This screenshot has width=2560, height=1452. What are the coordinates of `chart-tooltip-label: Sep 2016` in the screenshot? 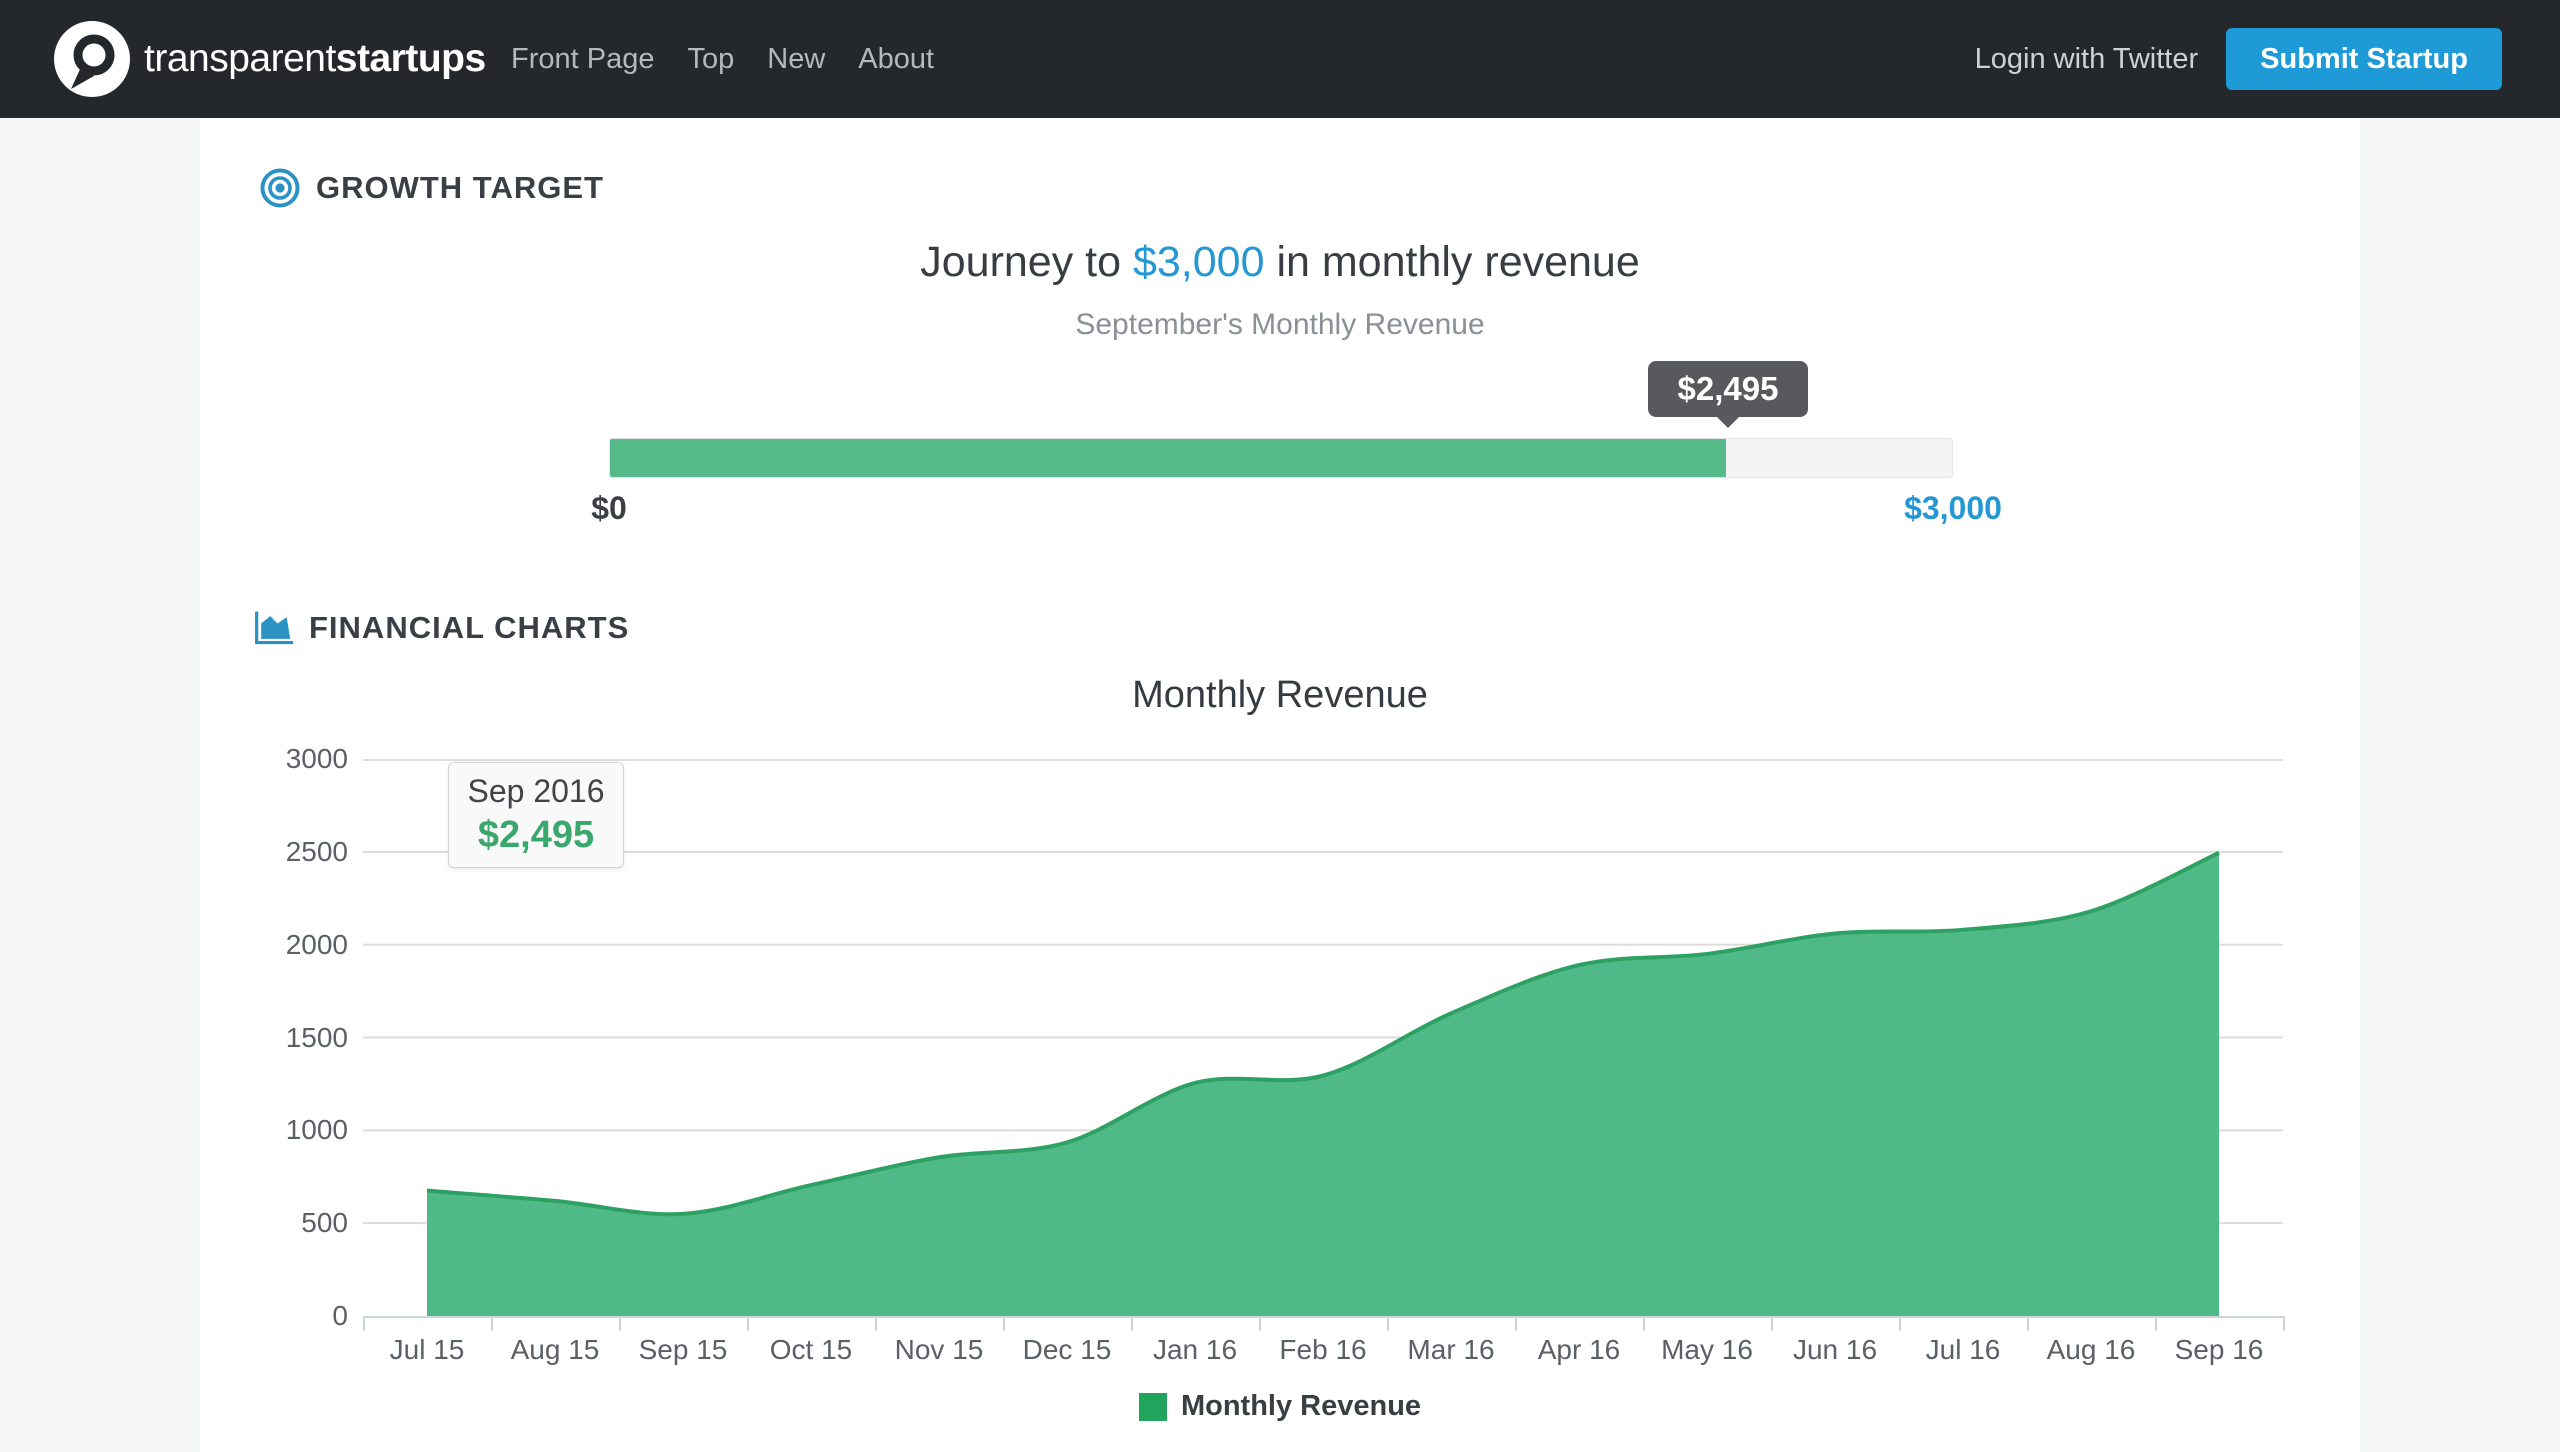 It's located at (536, 791).